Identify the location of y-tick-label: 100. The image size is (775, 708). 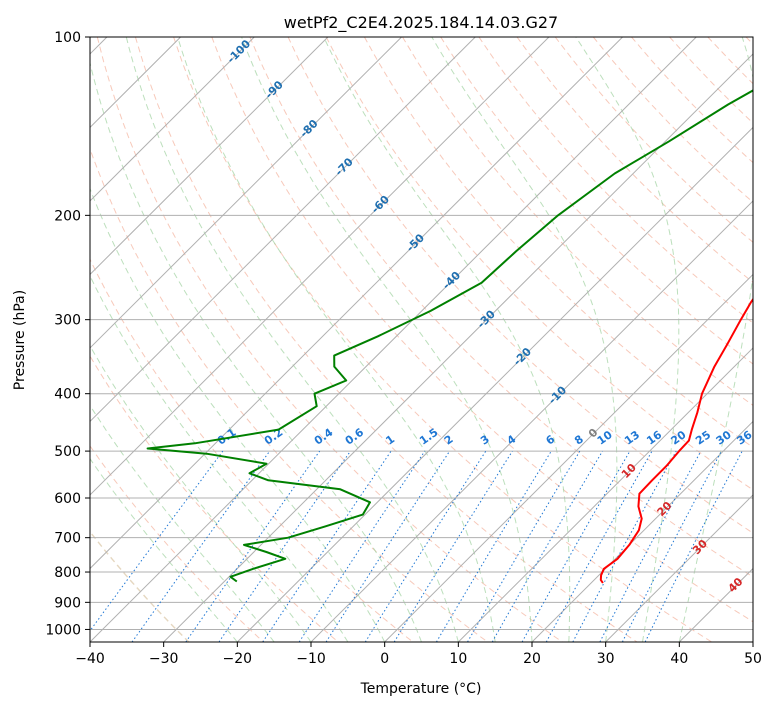
(67, 38).